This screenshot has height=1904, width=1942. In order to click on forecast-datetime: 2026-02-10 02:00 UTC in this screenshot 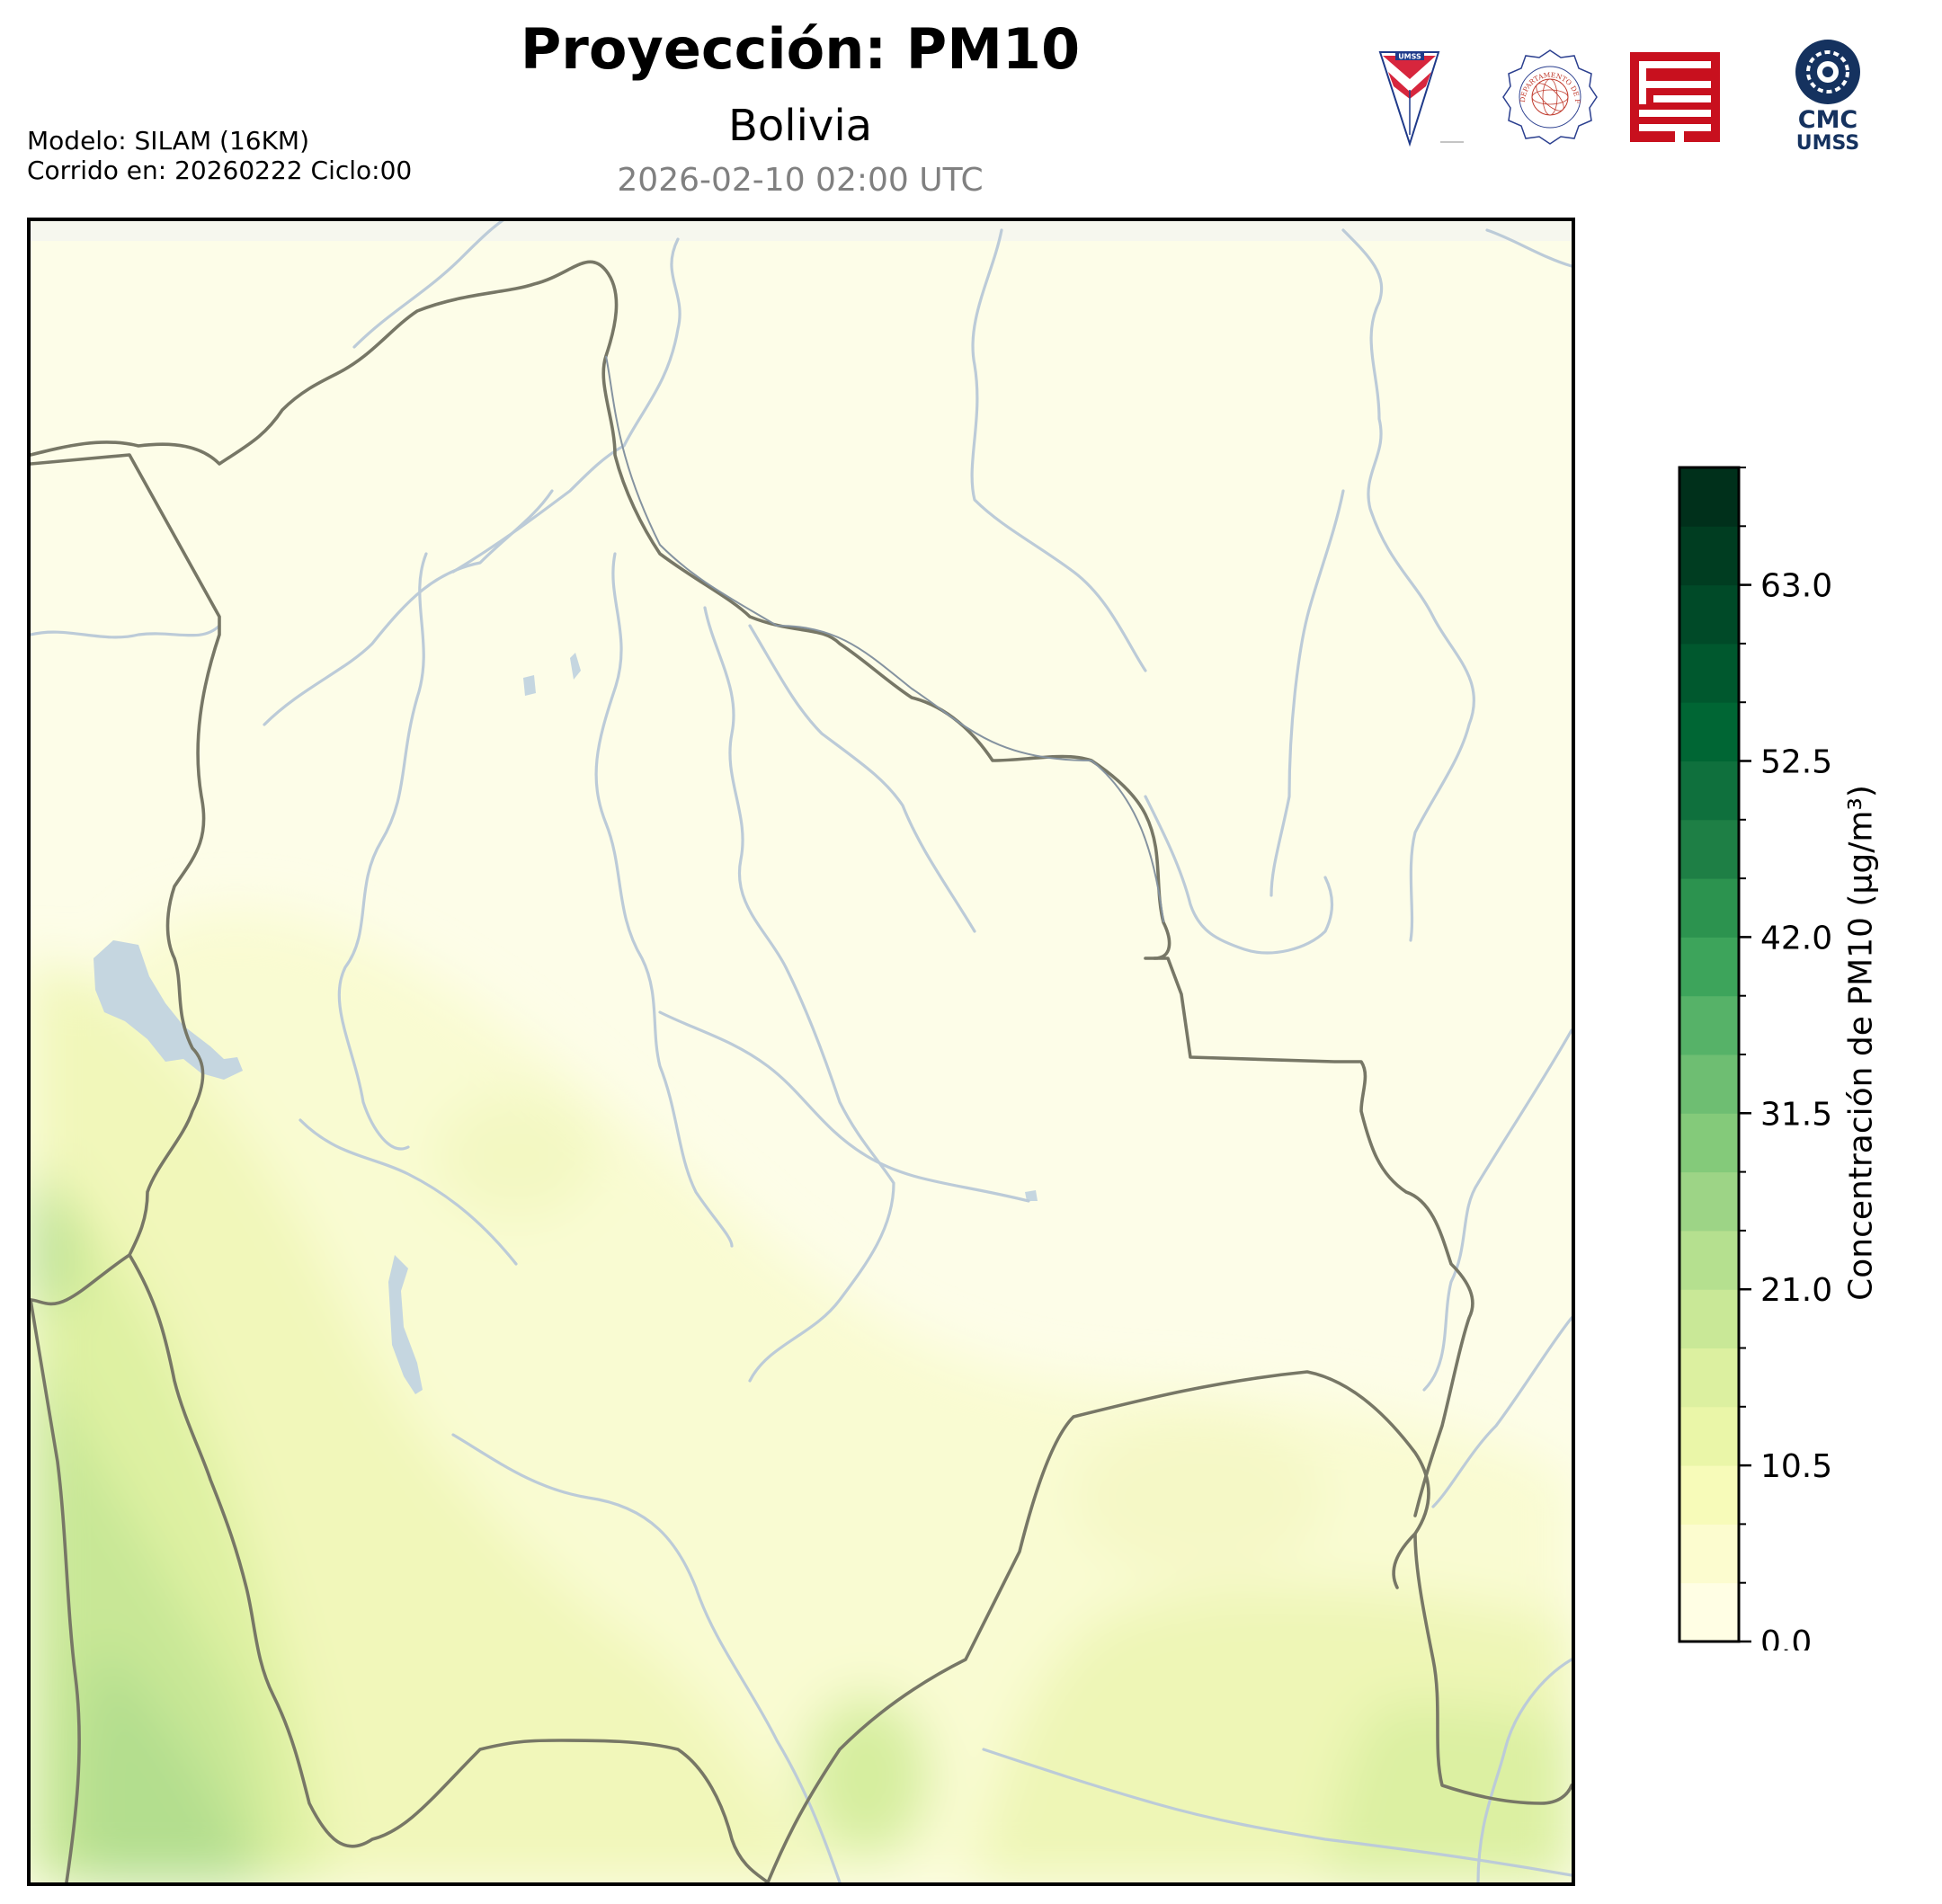, I will do `click(800, 180)`.